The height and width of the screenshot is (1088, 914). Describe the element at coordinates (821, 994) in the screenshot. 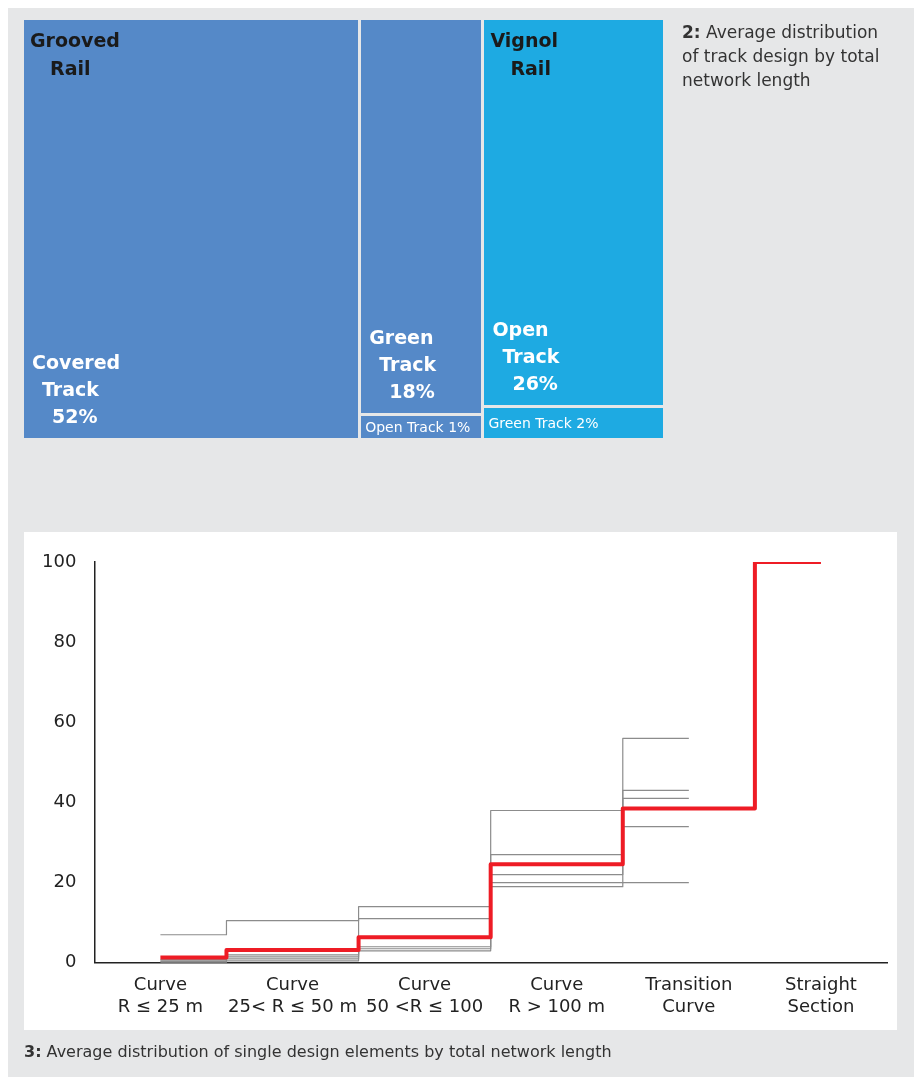

I see `x-tick-label: Straight Section` at that location.